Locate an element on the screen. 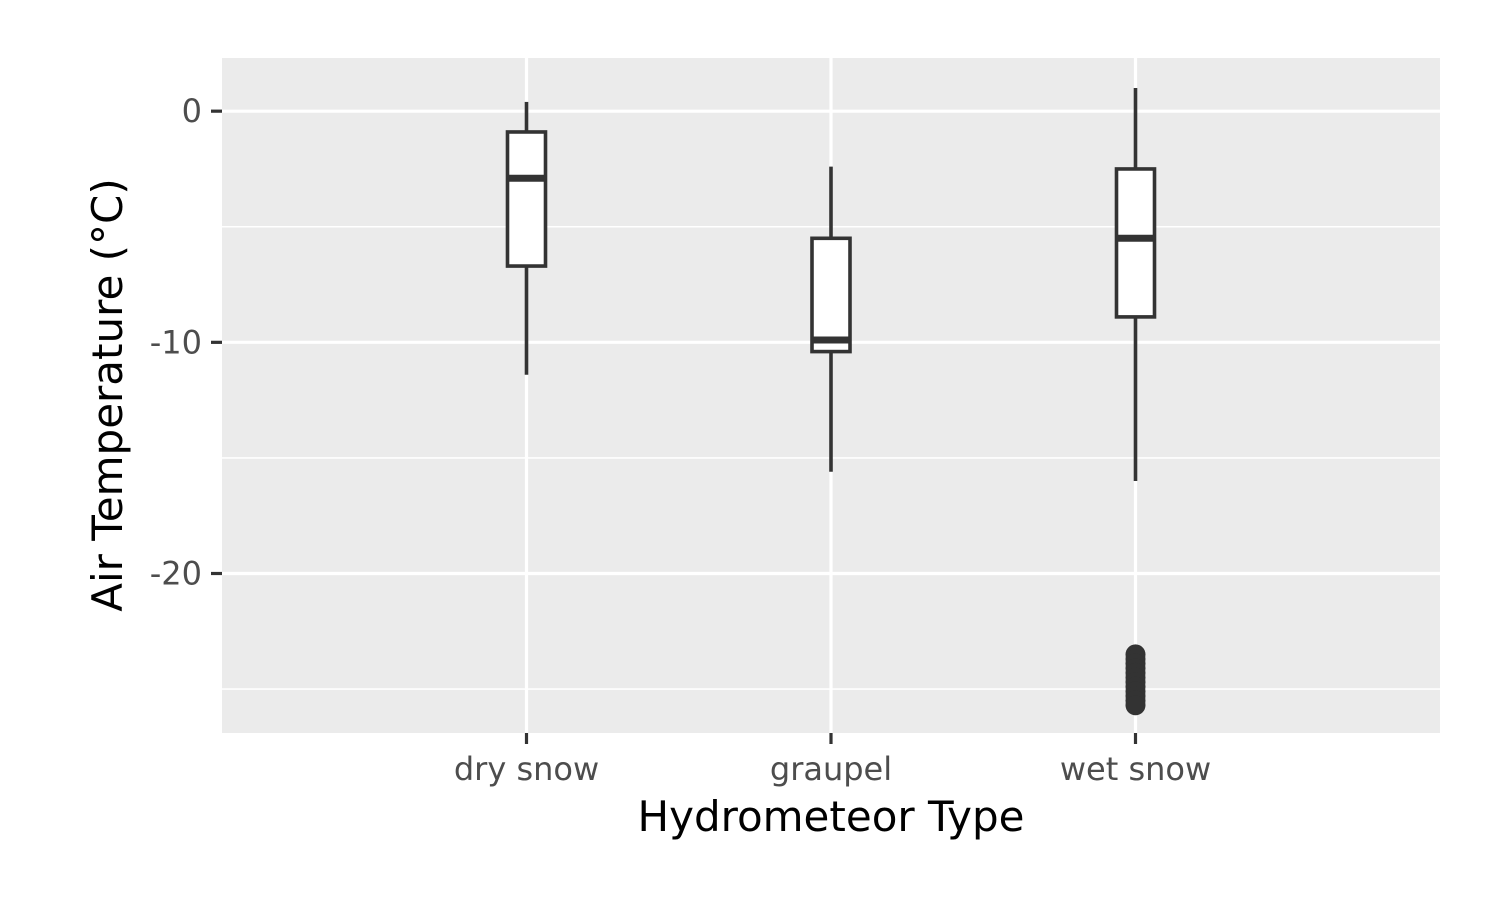 Image resolution: width=1500 pixels, height=900 pixels. y-tick-label: -10 is located at coordinates (176, 342).